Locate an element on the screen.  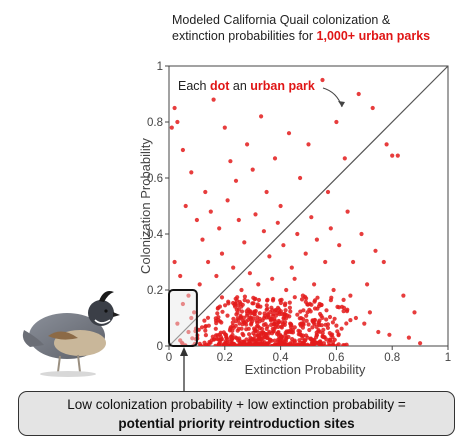
quail-tail is located at coordinates (33, 338).